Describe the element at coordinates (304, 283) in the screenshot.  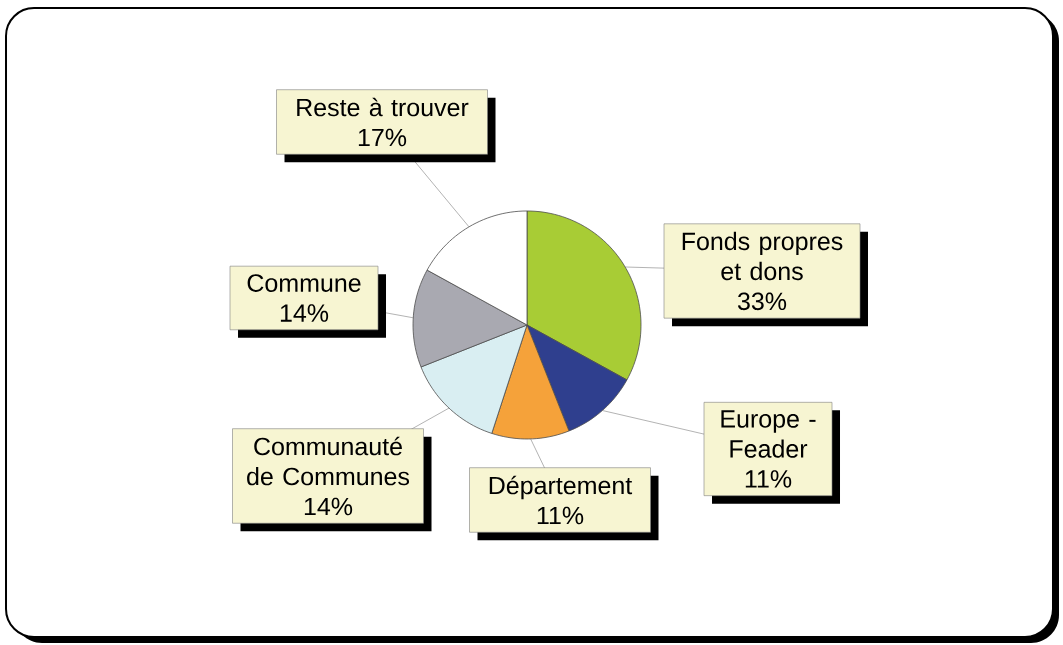
I see `slice-label: Commune` at that location.